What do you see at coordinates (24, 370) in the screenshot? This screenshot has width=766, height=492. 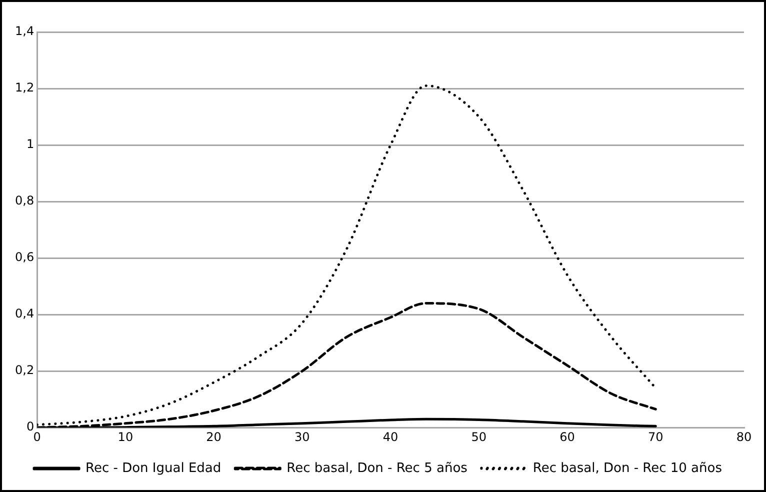 I see `y-tick-label: 0,2` at bounding box center [24, 370].